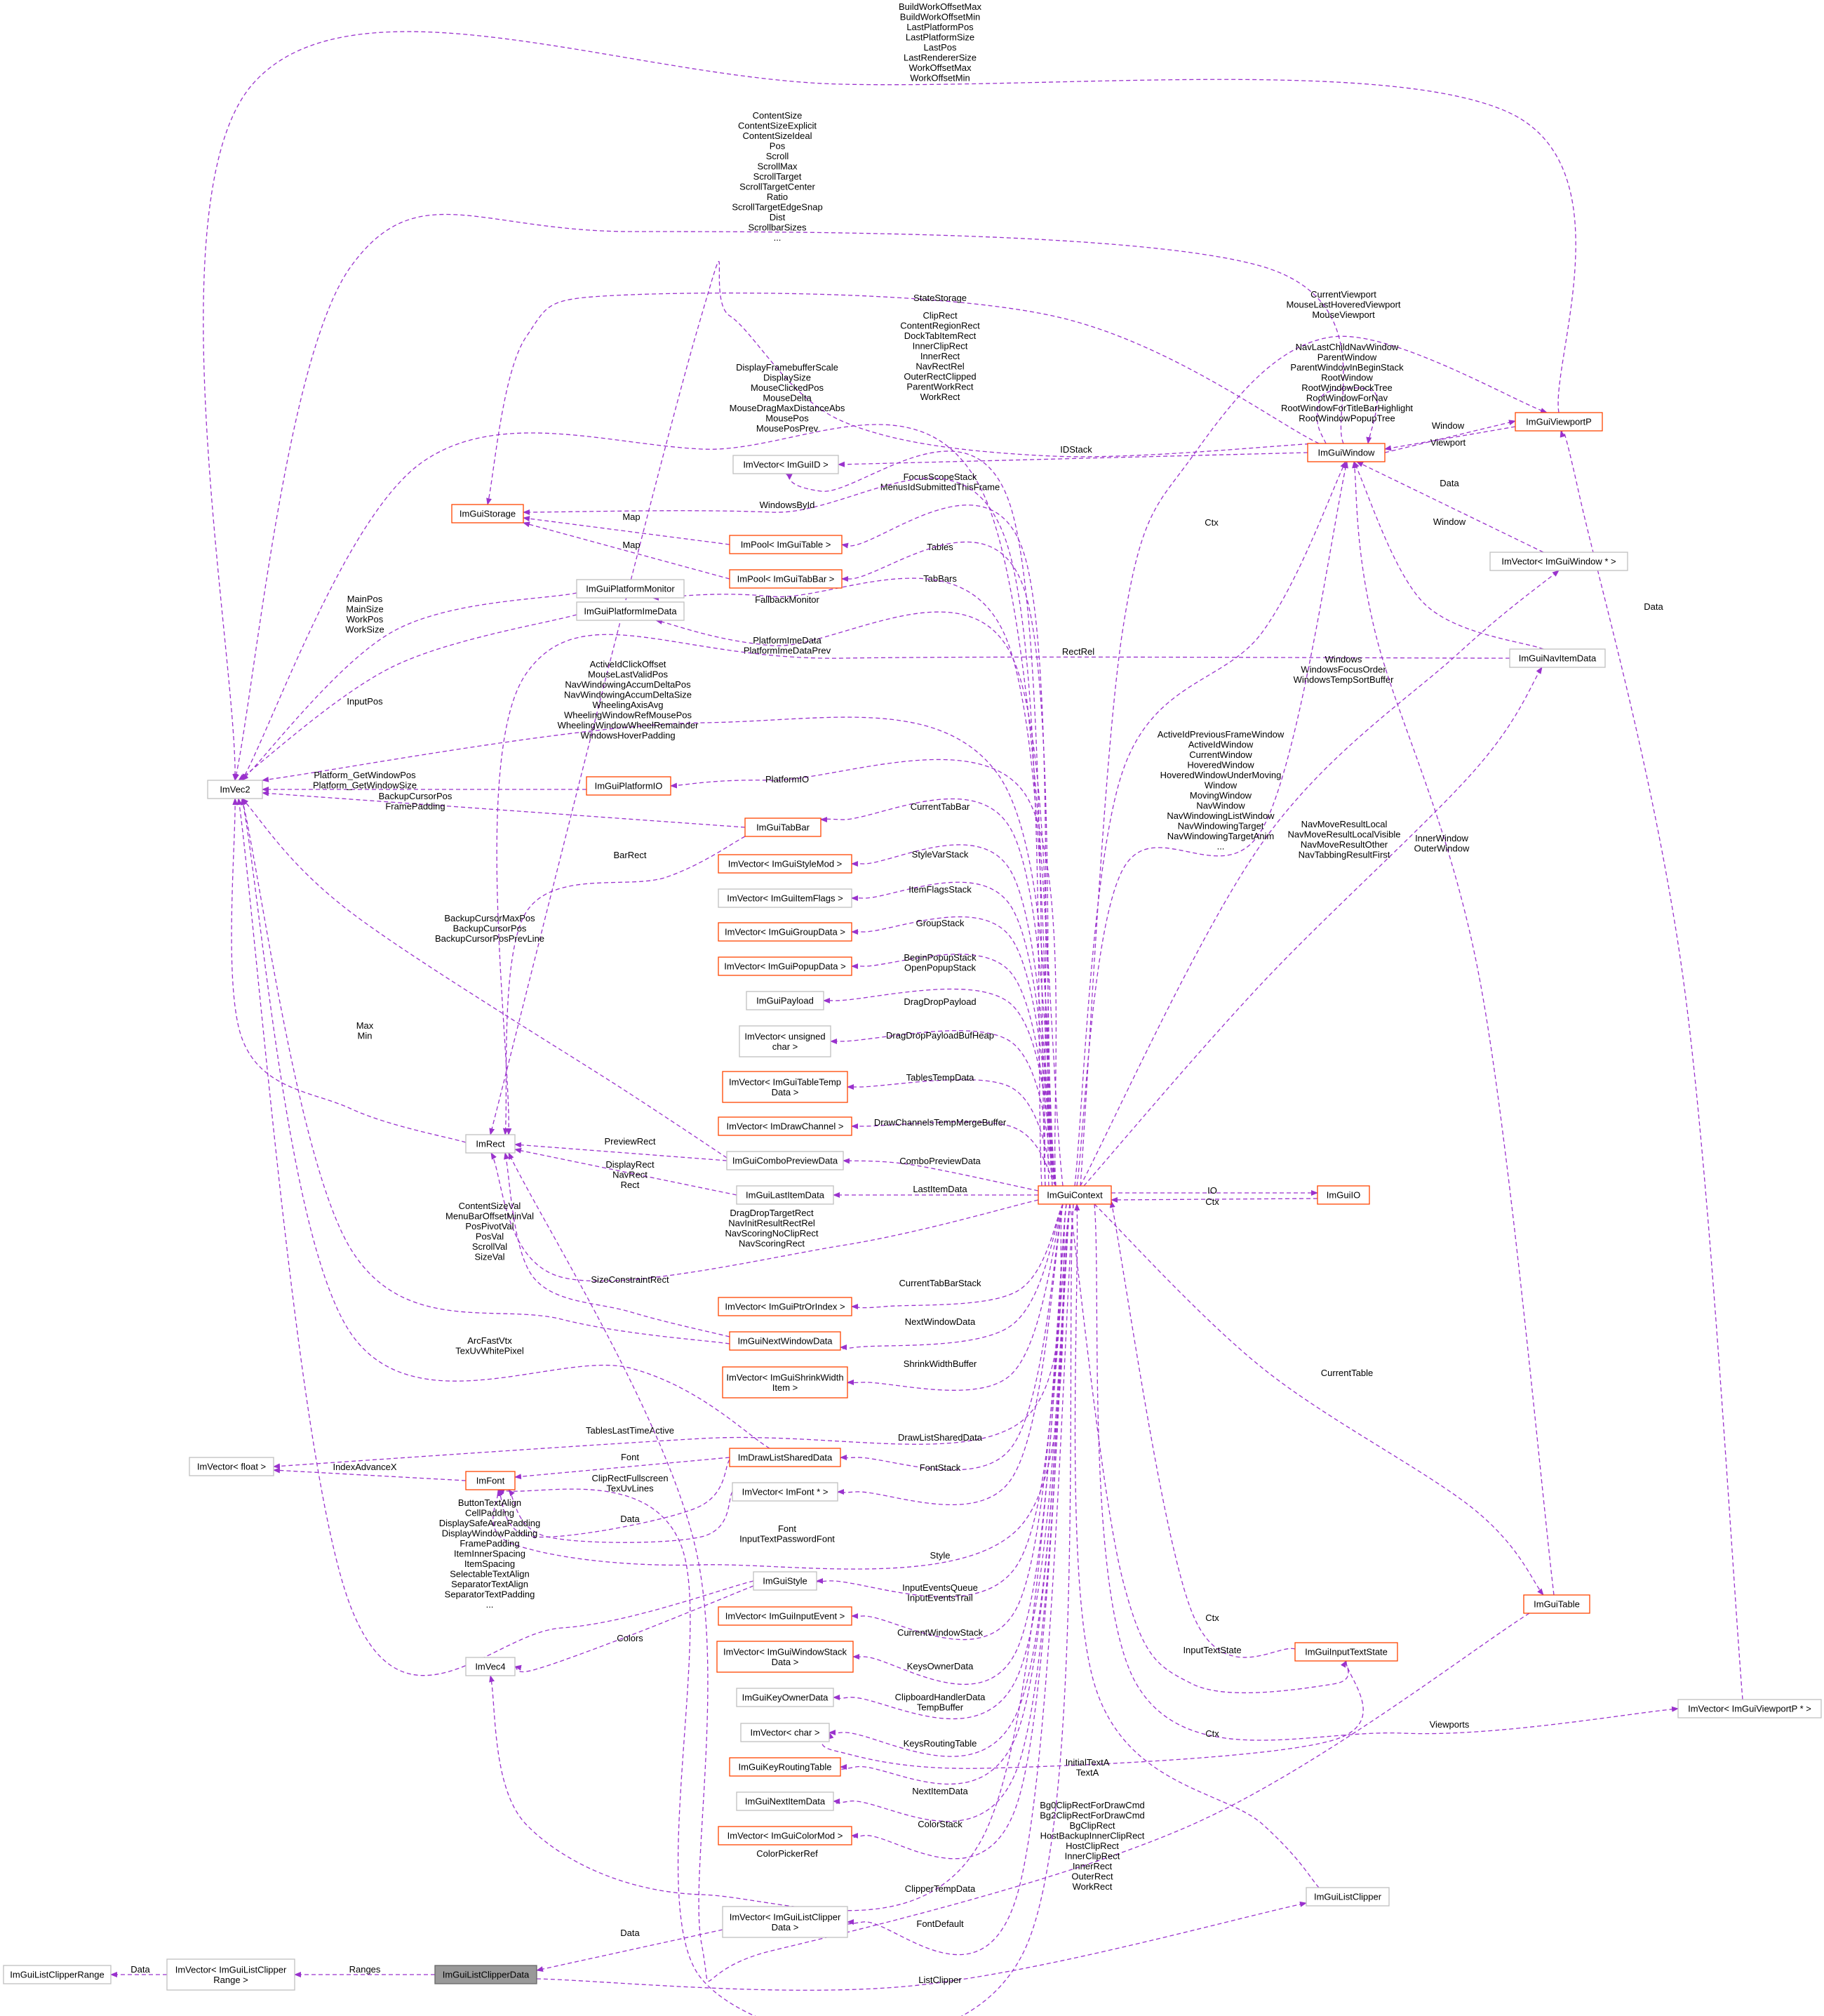 The height and width of the screenshot is (2016, 1824). Describe the element at coordinates (786, 544) in the screenshot. I see `node-im-pool-table: ImPool< ImGuiTable >` at that location.